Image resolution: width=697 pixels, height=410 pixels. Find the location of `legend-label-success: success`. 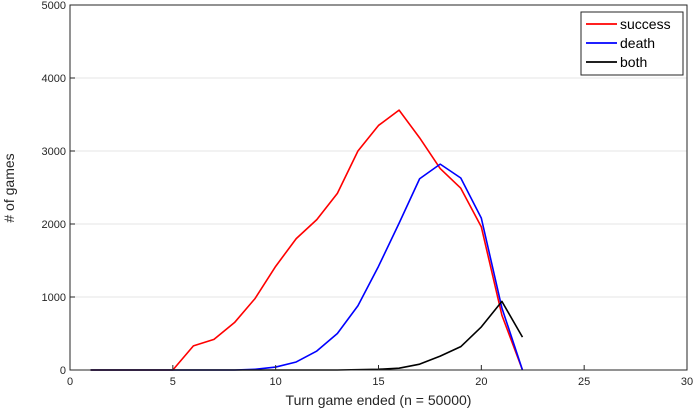

legend-label-success: success is located at coordinates (645, 24).